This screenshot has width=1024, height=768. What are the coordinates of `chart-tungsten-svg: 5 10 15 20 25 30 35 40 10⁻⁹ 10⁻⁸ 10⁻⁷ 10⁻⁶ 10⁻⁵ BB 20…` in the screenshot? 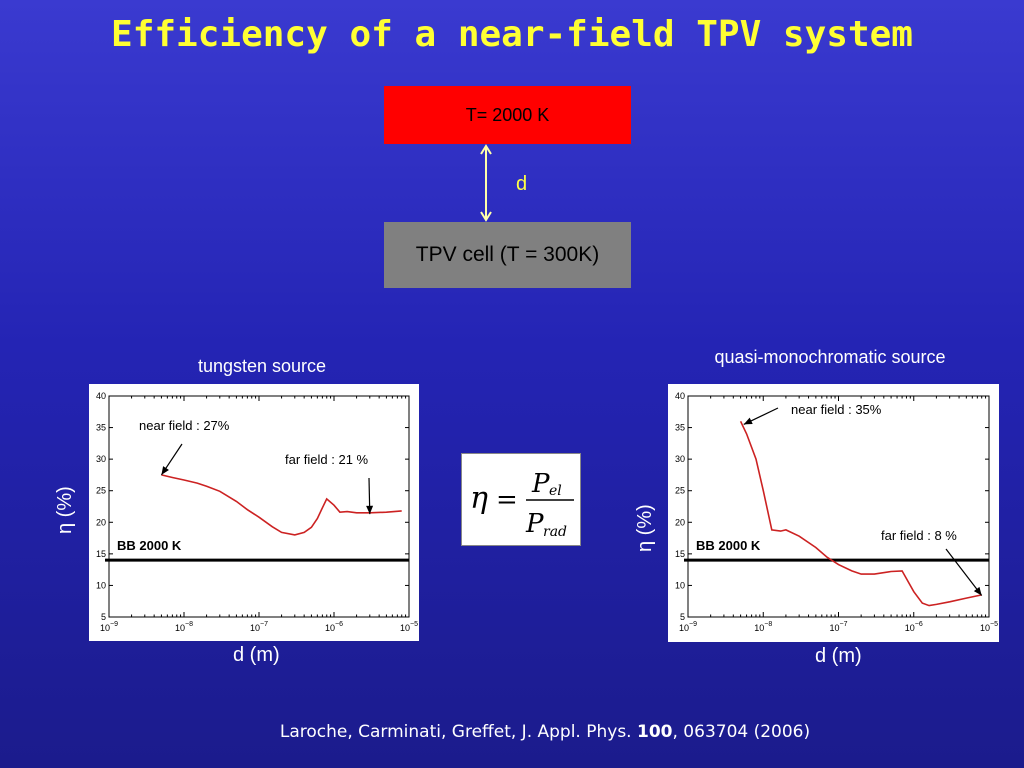 It's located at (257, 512).